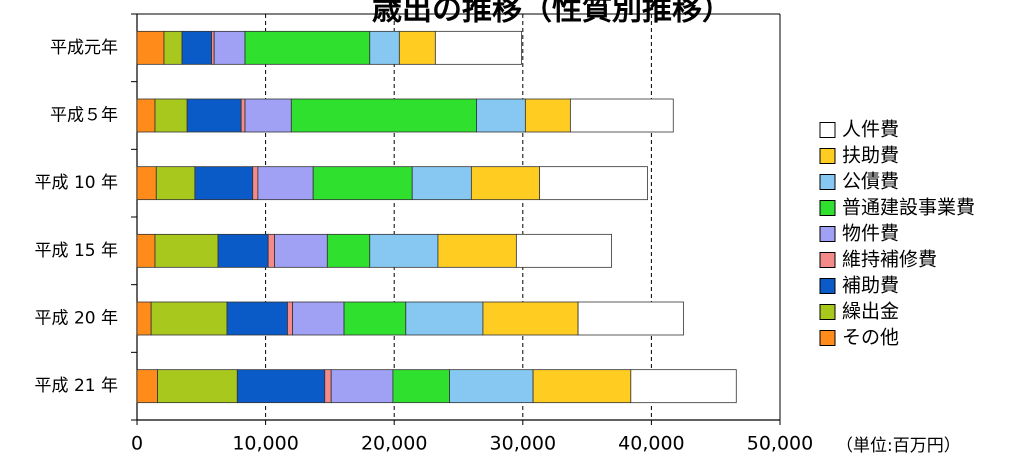 This screenshot has height=461, width=1014. What do you see at coordinates (523, 444) in the screenshot?
I see `x-tick-label-3: 30,000` at bounding box center [523, 444].